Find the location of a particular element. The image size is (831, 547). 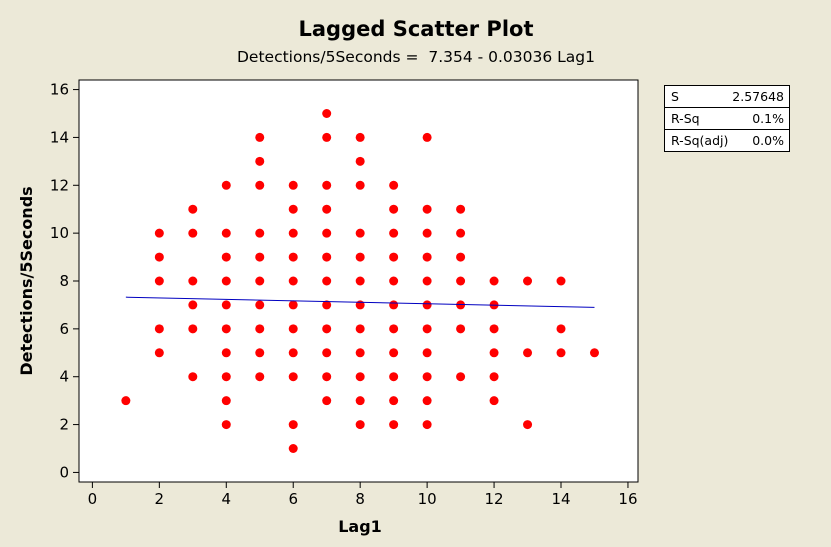

regression-fit is located at coordinates (360, 302).